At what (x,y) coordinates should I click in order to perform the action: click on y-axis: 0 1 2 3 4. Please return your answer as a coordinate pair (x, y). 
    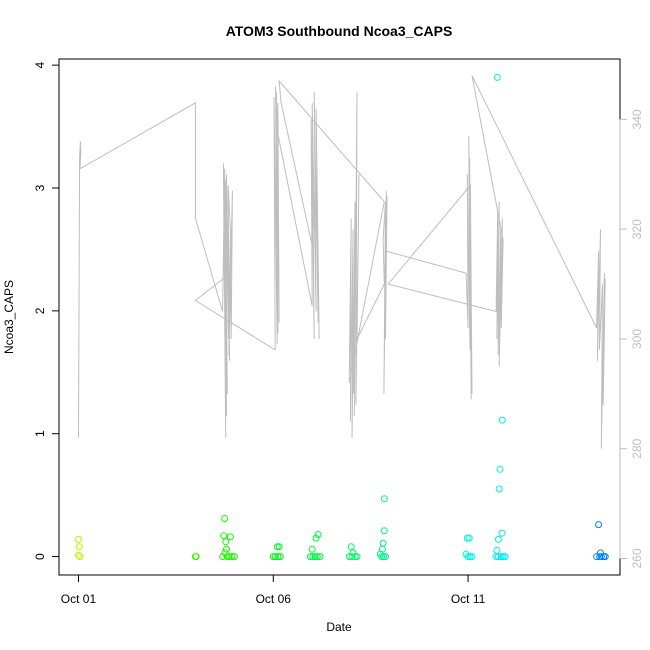
    Looking at the image, I should click on (46, 310).